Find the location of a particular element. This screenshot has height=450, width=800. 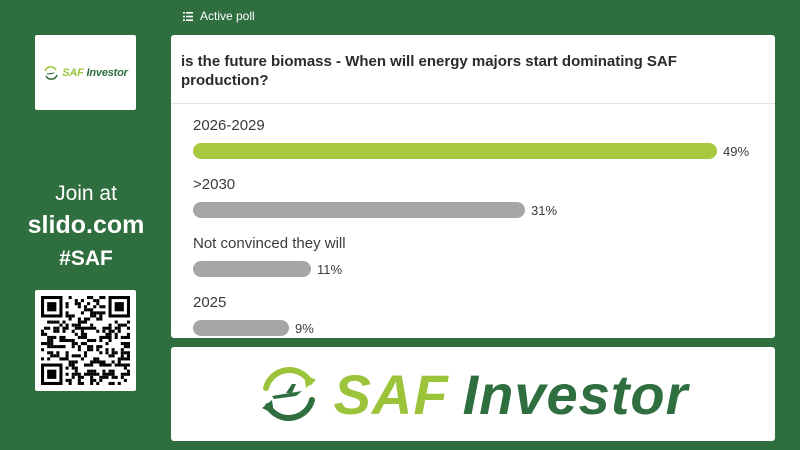

active-poll-header: Active poll is located at coordinates (219, 16).